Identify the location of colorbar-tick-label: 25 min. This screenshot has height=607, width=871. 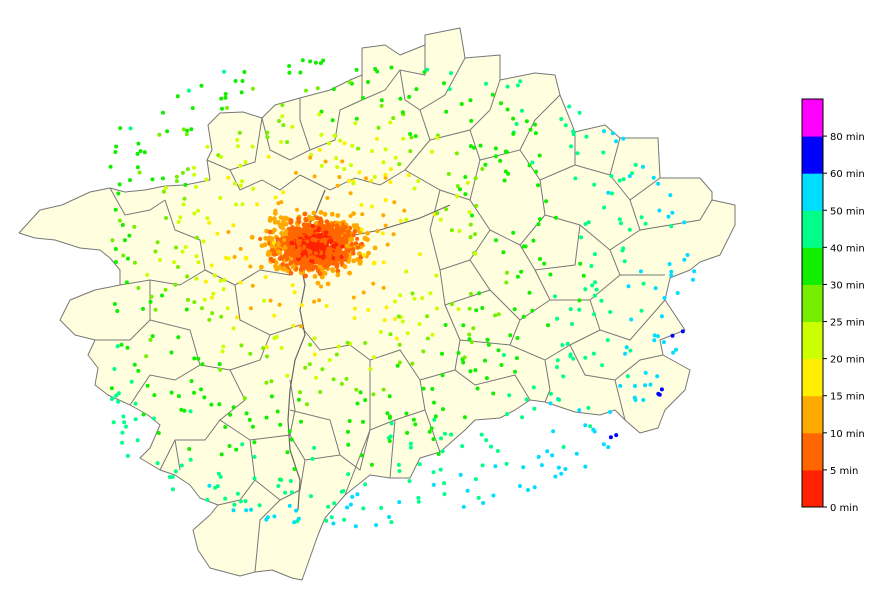
(847, 323).